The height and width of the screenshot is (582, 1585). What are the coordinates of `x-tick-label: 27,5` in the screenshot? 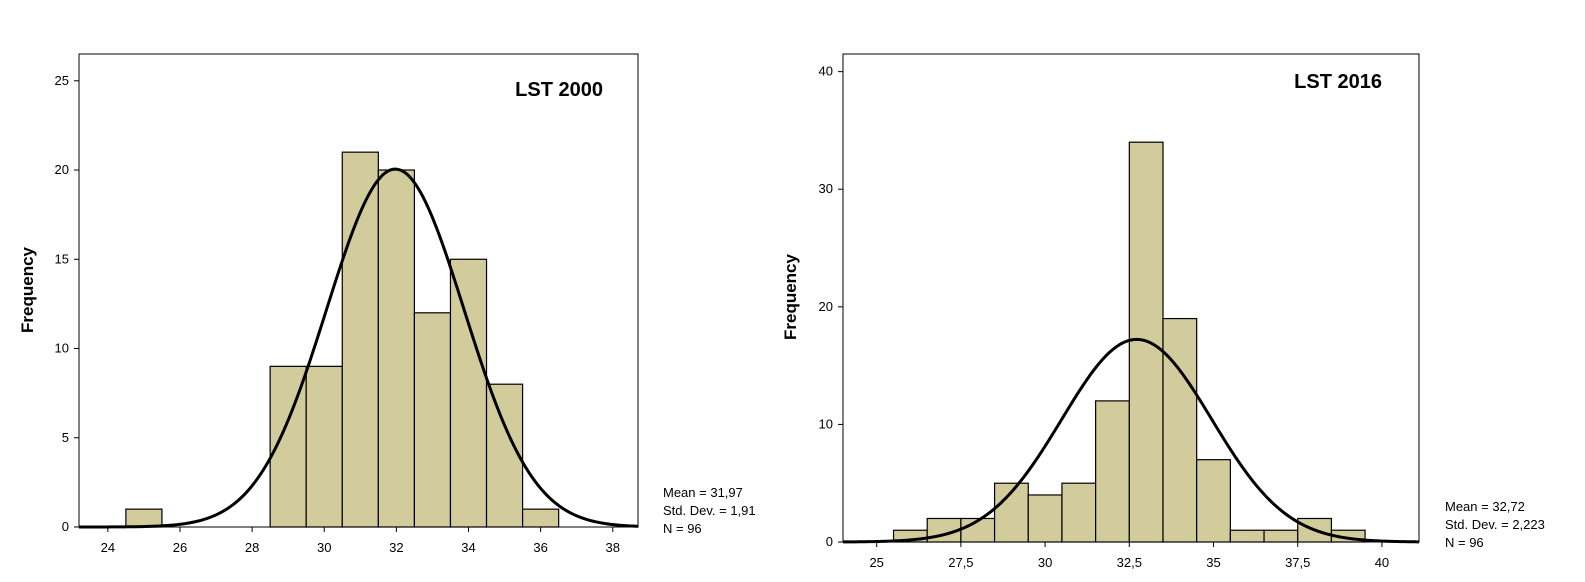 It's located at (960, 562).